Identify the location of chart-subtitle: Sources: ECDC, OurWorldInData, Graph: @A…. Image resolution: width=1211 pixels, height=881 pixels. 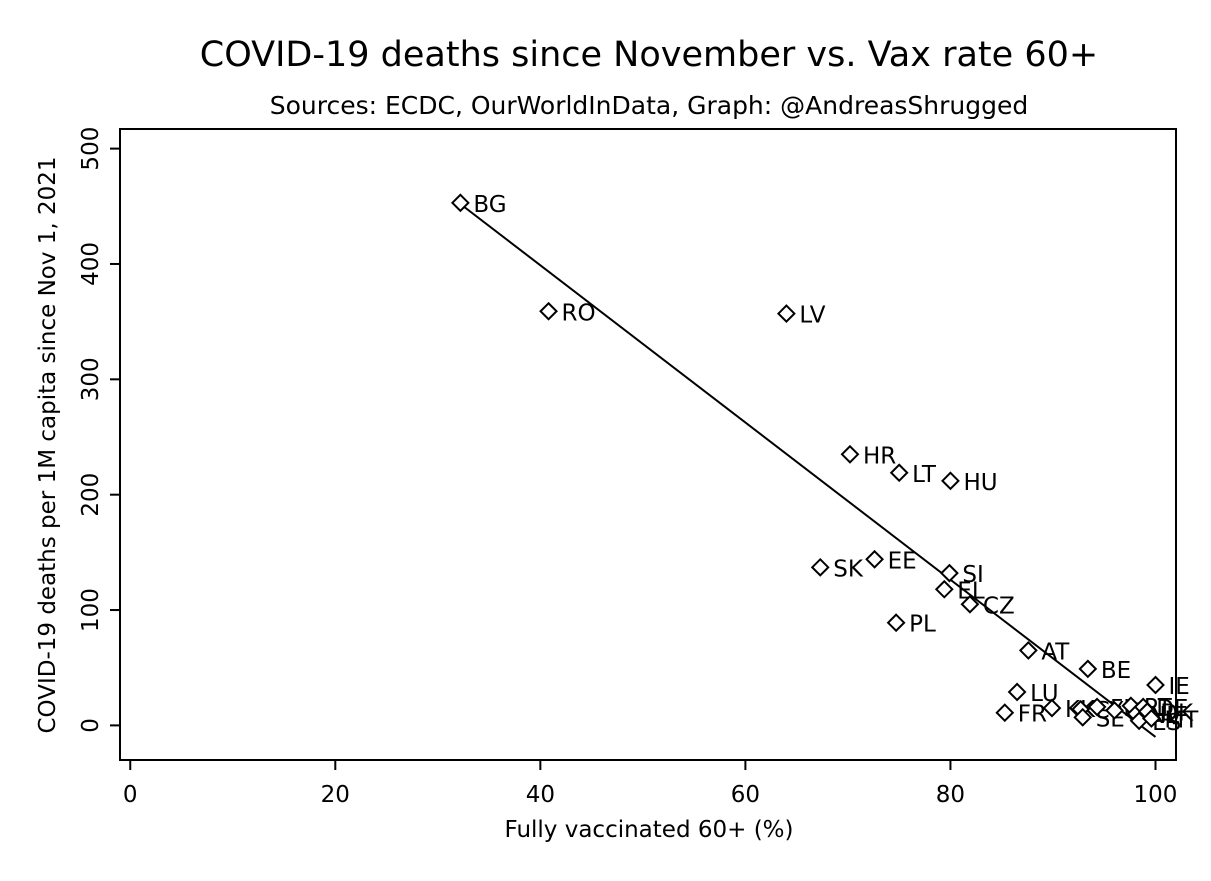
(649, 105).